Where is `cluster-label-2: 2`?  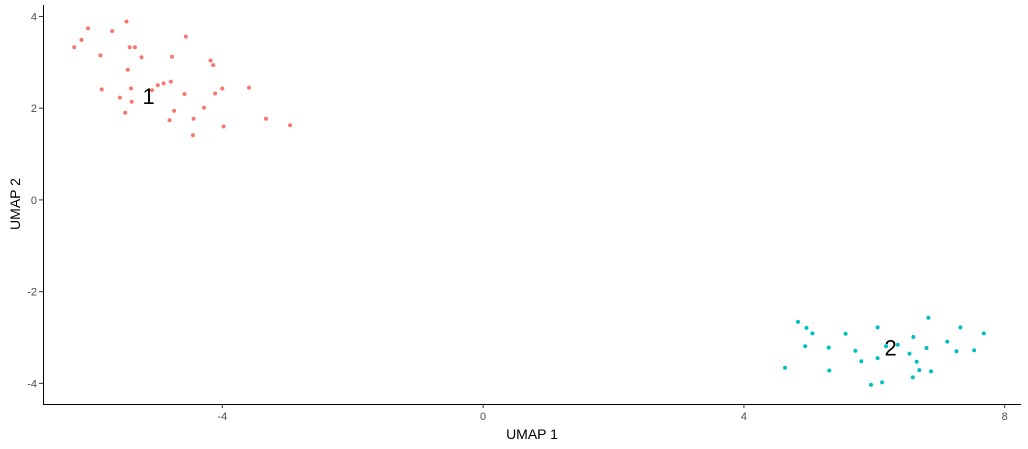
cluster-label-2: 2 is located at coordinates (890, 348).